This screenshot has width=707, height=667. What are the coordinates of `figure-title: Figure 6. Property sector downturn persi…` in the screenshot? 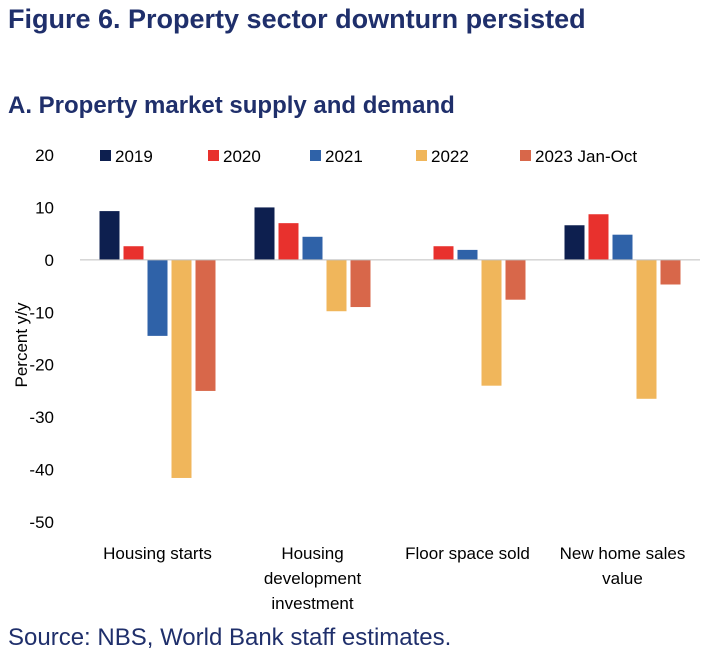 It's located at (297, 19).